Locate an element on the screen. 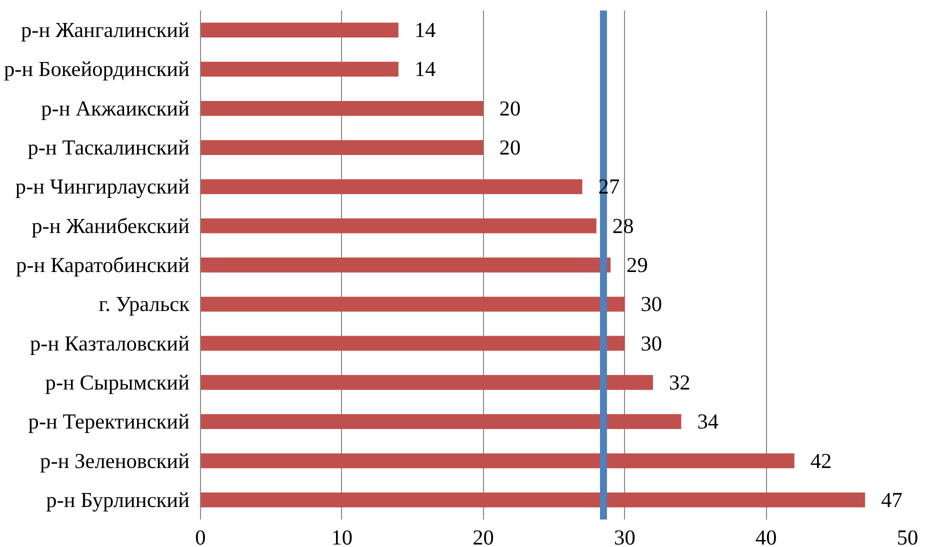  y-tick-label: р-н Чингирлауский is located at coordinates (102, 186).